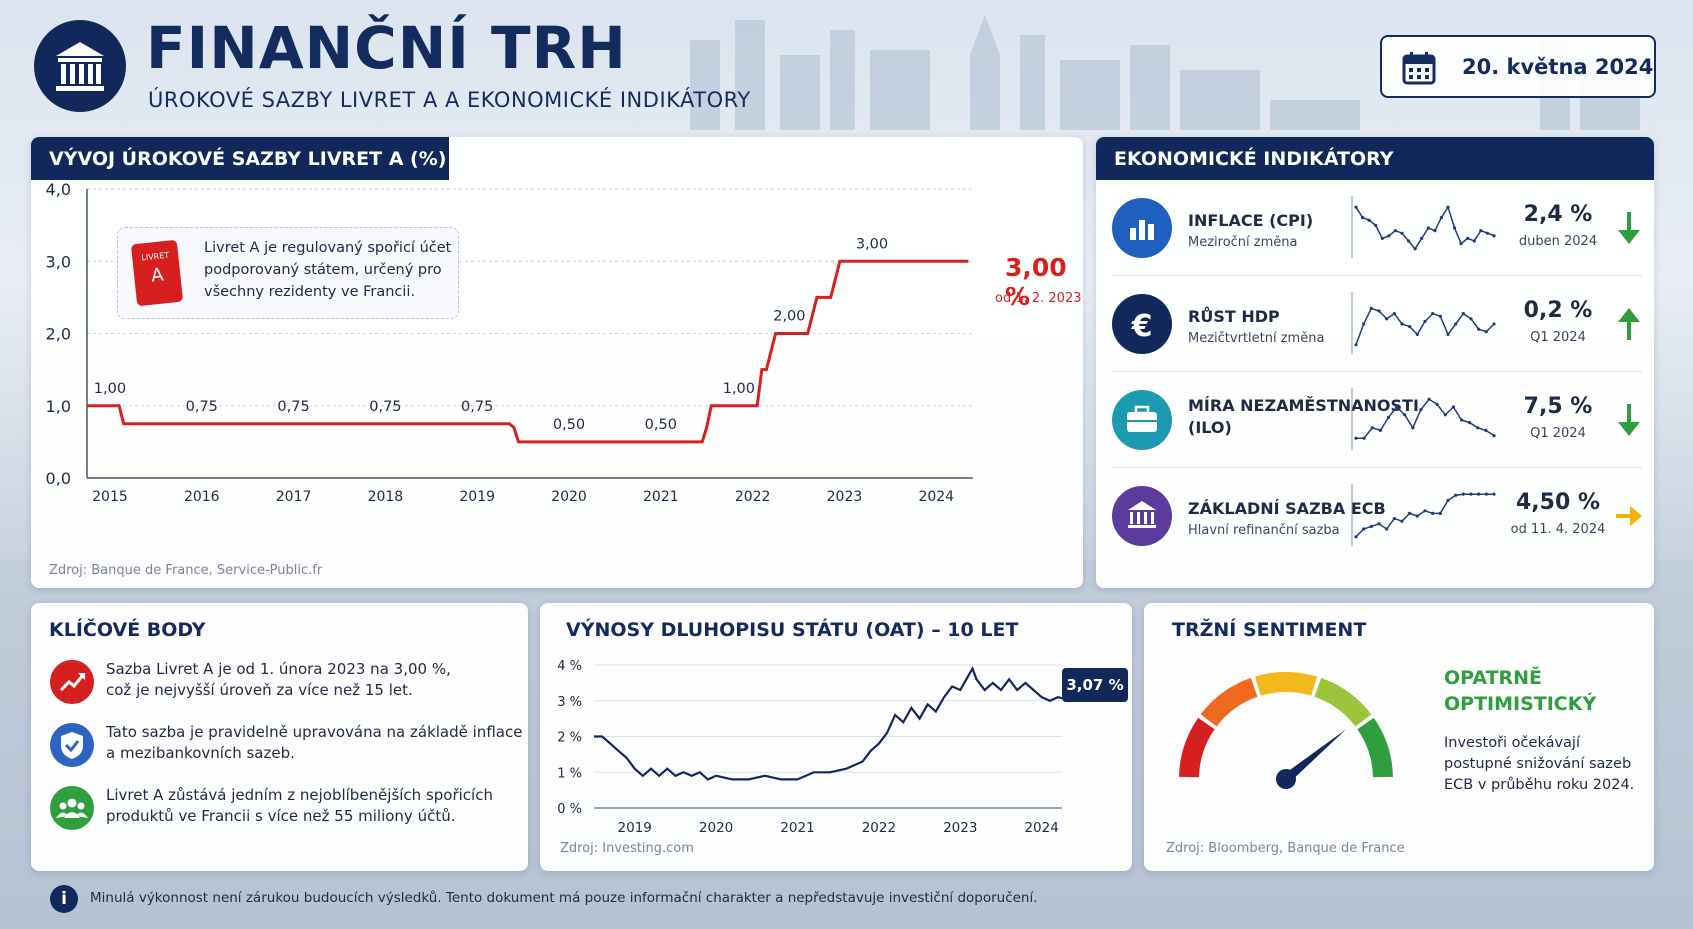 The height and width of the screenshot is (929, 1693). Describe the element at coordinates (569, 666) in the screenshot. I see `y-tick-label: 4 %` at that location.